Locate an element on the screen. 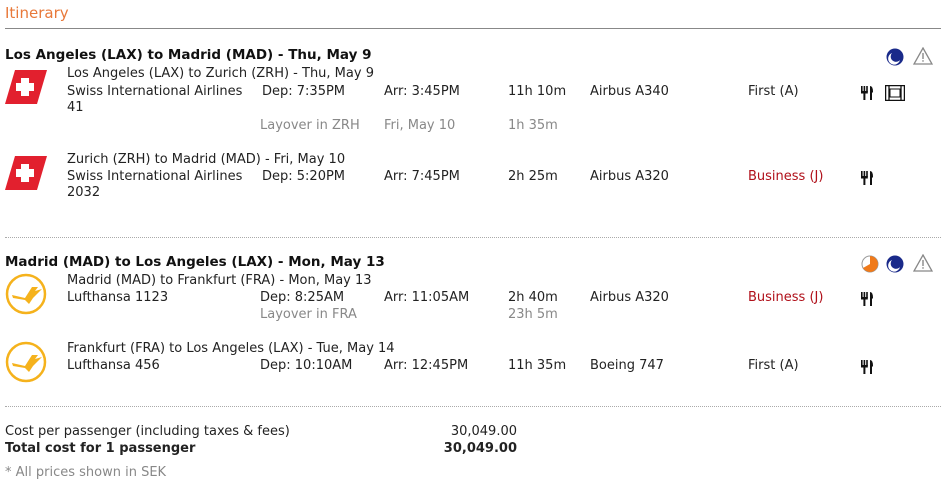  aircraft: Airbus A340 is located at coordinates (629, 91).